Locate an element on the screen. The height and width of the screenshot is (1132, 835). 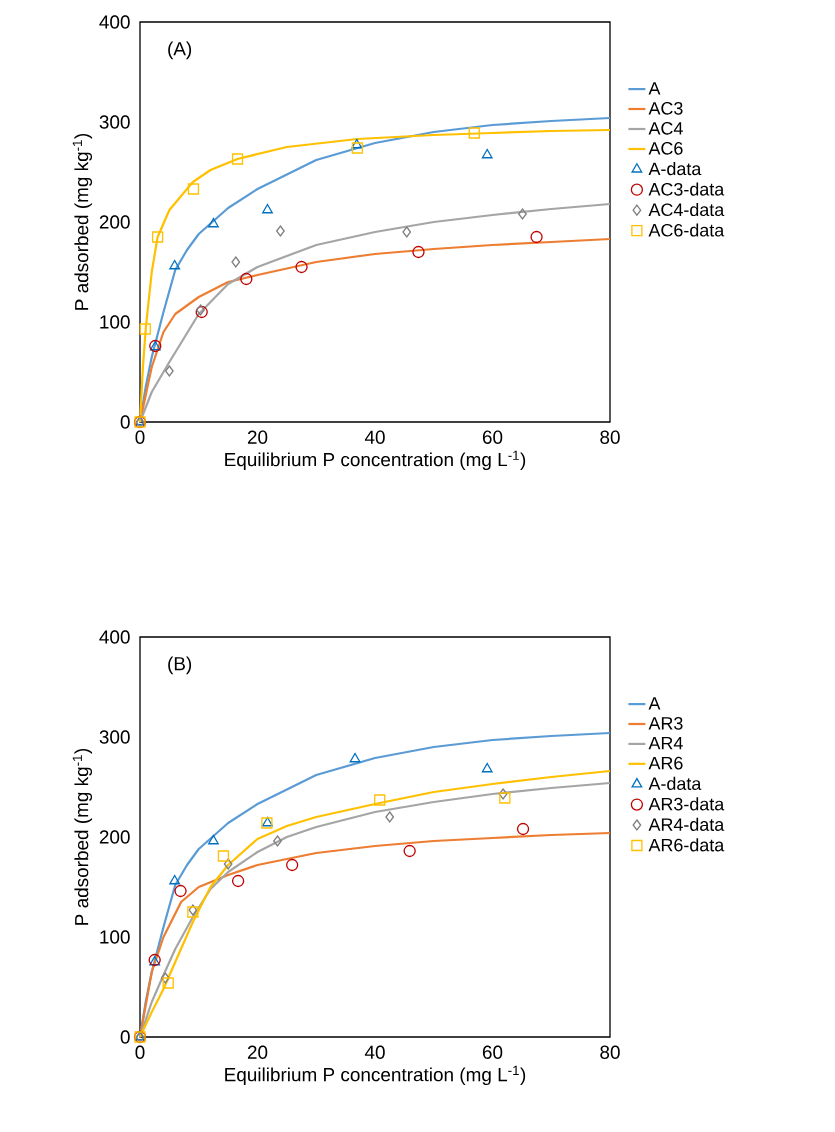
legend-label: AC3 is located at coordinates (665, 108).